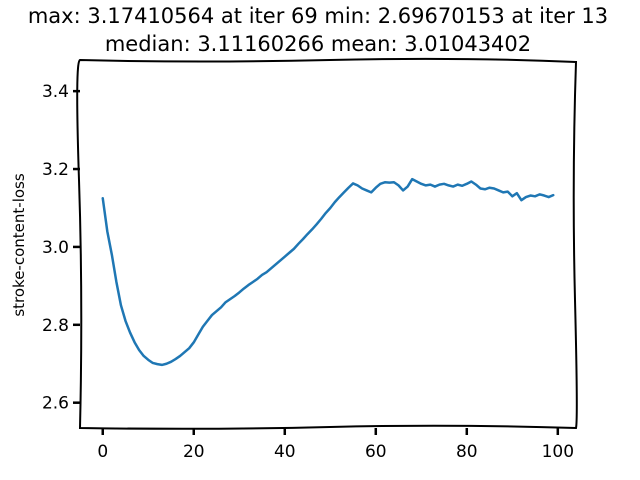 The image size is (640, 480). Describe the element at coordinates (376, 452) in the screenshot. I see `x-tick-label: 60` at that location.